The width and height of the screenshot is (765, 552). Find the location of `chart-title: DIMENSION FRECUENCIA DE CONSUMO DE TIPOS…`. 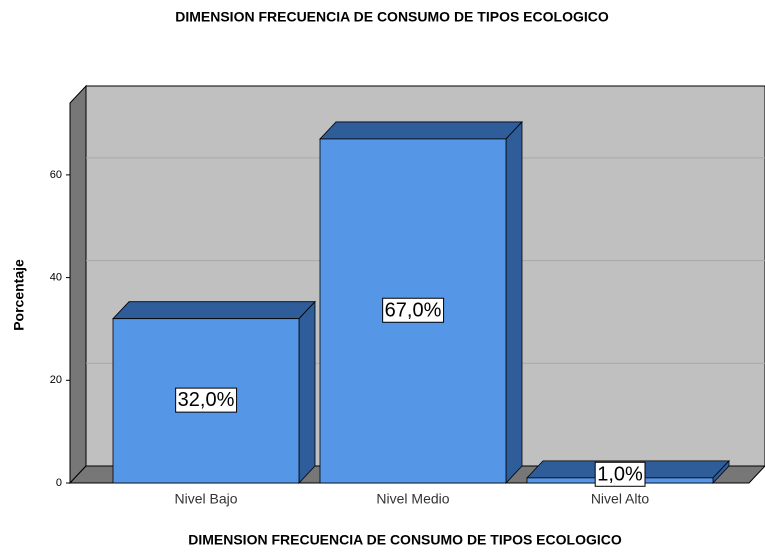

chart-title: DIMENSION FRECUENCIA DE CONSUMO DE TIPOS… is located at coordinates (392, 17).